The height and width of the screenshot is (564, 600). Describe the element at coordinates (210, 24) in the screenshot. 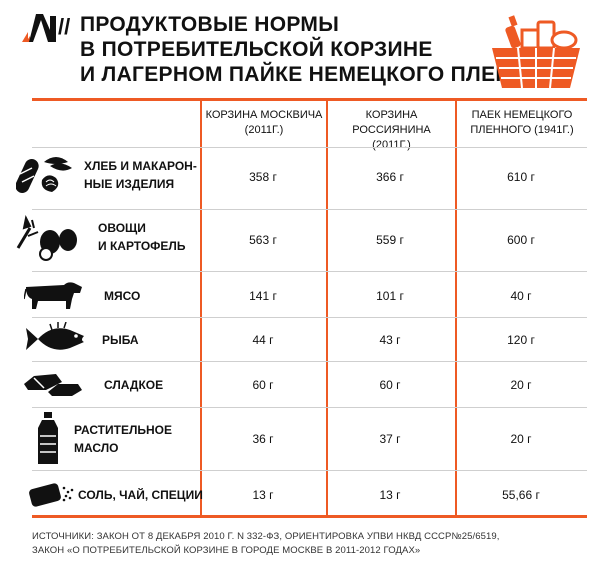

I see `title-line-1: ПРОДУКТОВЫЕ НОРМЫ` at that location.